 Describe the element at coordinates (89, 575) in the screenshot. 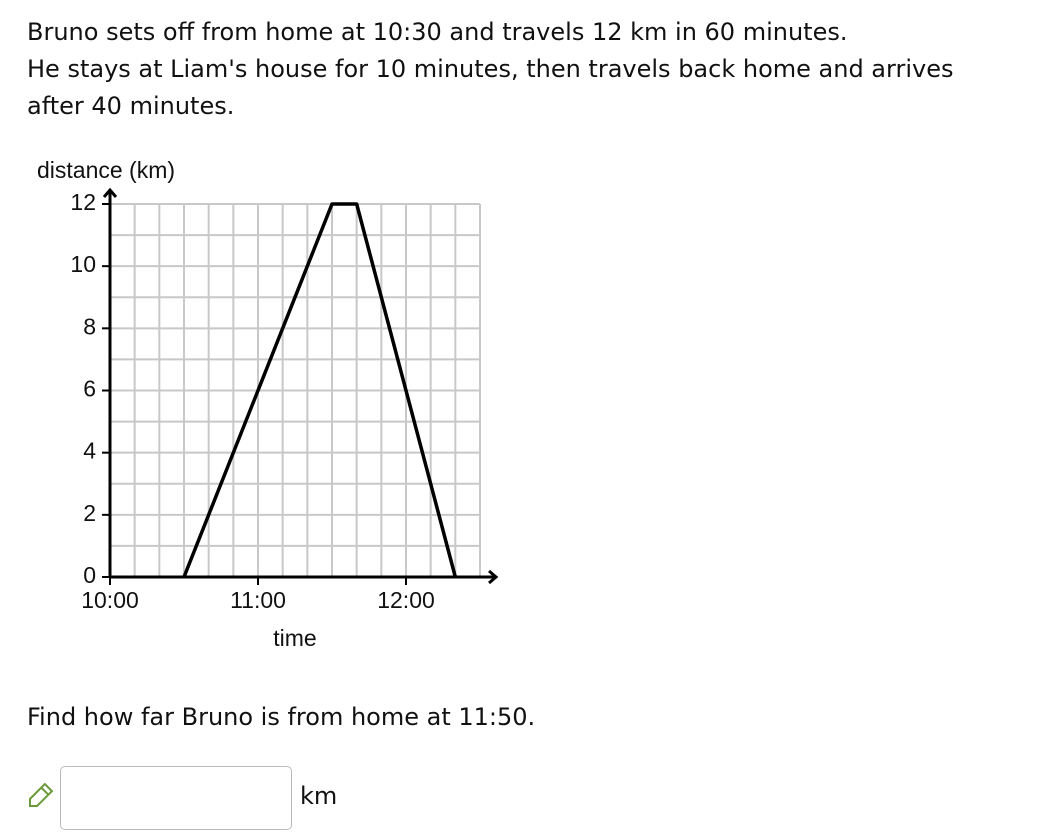

I see `y-tick-label: 0` at that location.